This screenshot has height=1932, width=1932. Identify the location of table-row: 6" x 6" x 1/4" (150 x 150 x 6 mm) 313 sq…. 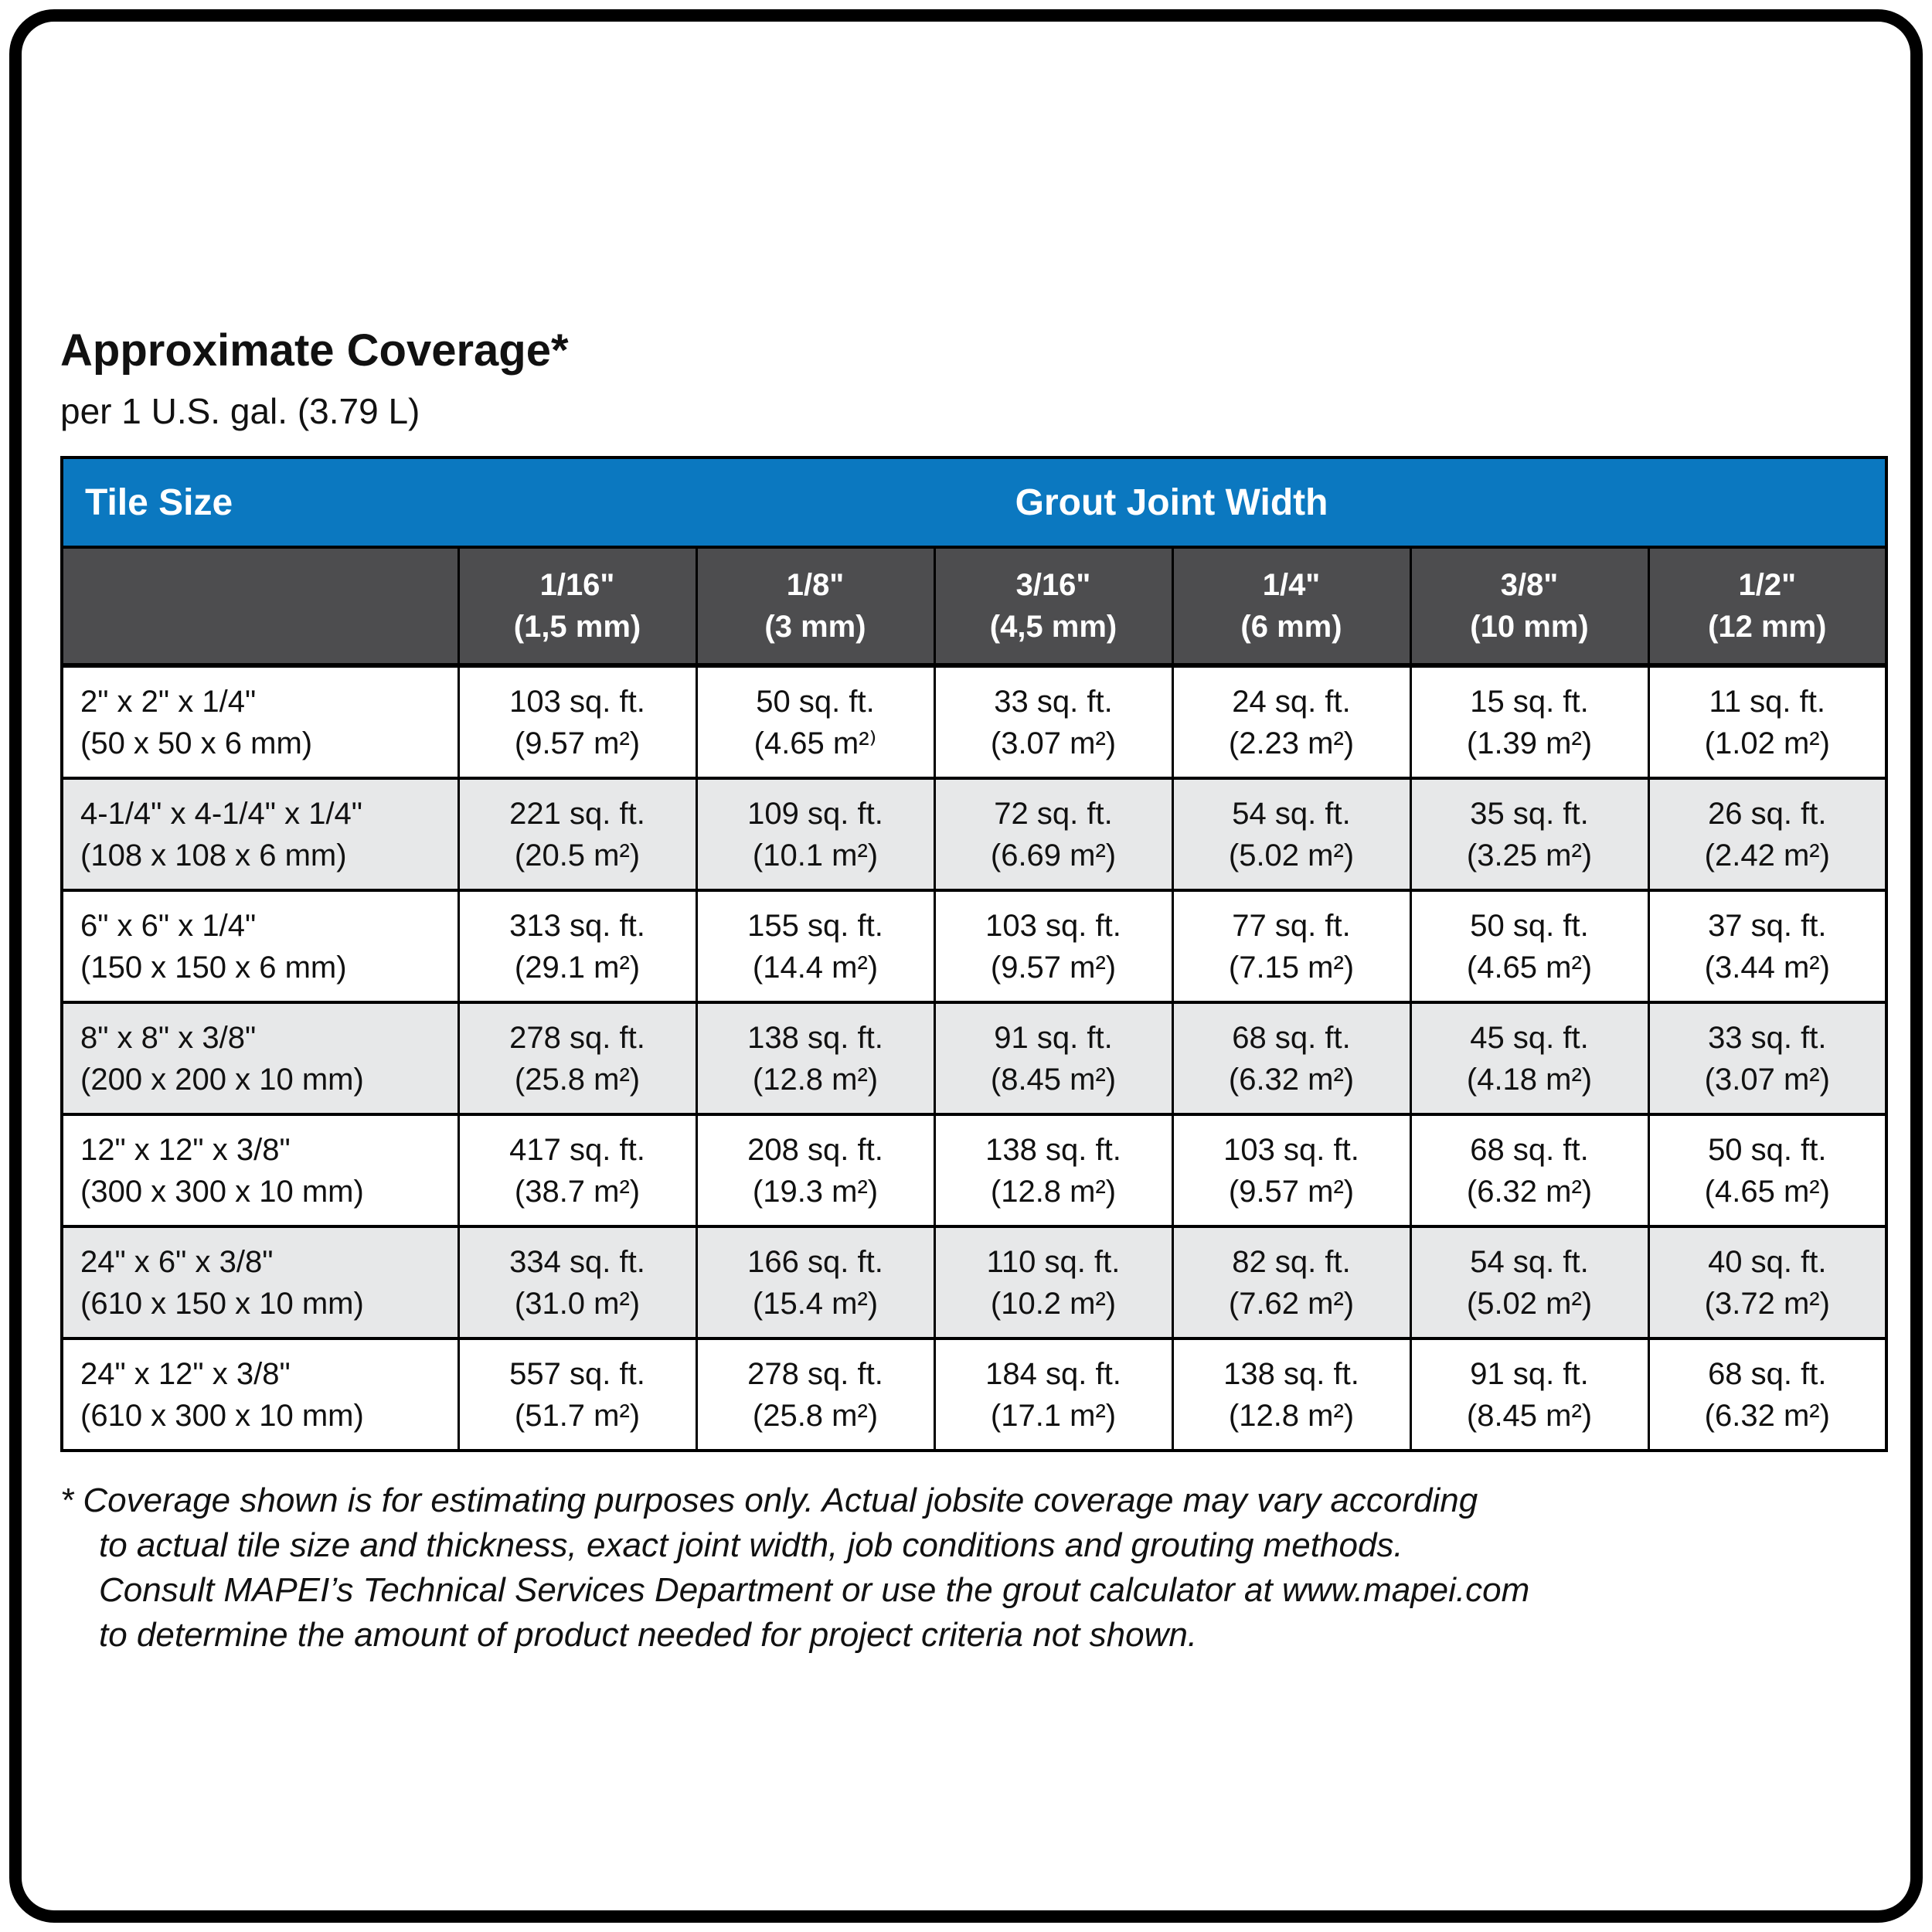
(974, 946).